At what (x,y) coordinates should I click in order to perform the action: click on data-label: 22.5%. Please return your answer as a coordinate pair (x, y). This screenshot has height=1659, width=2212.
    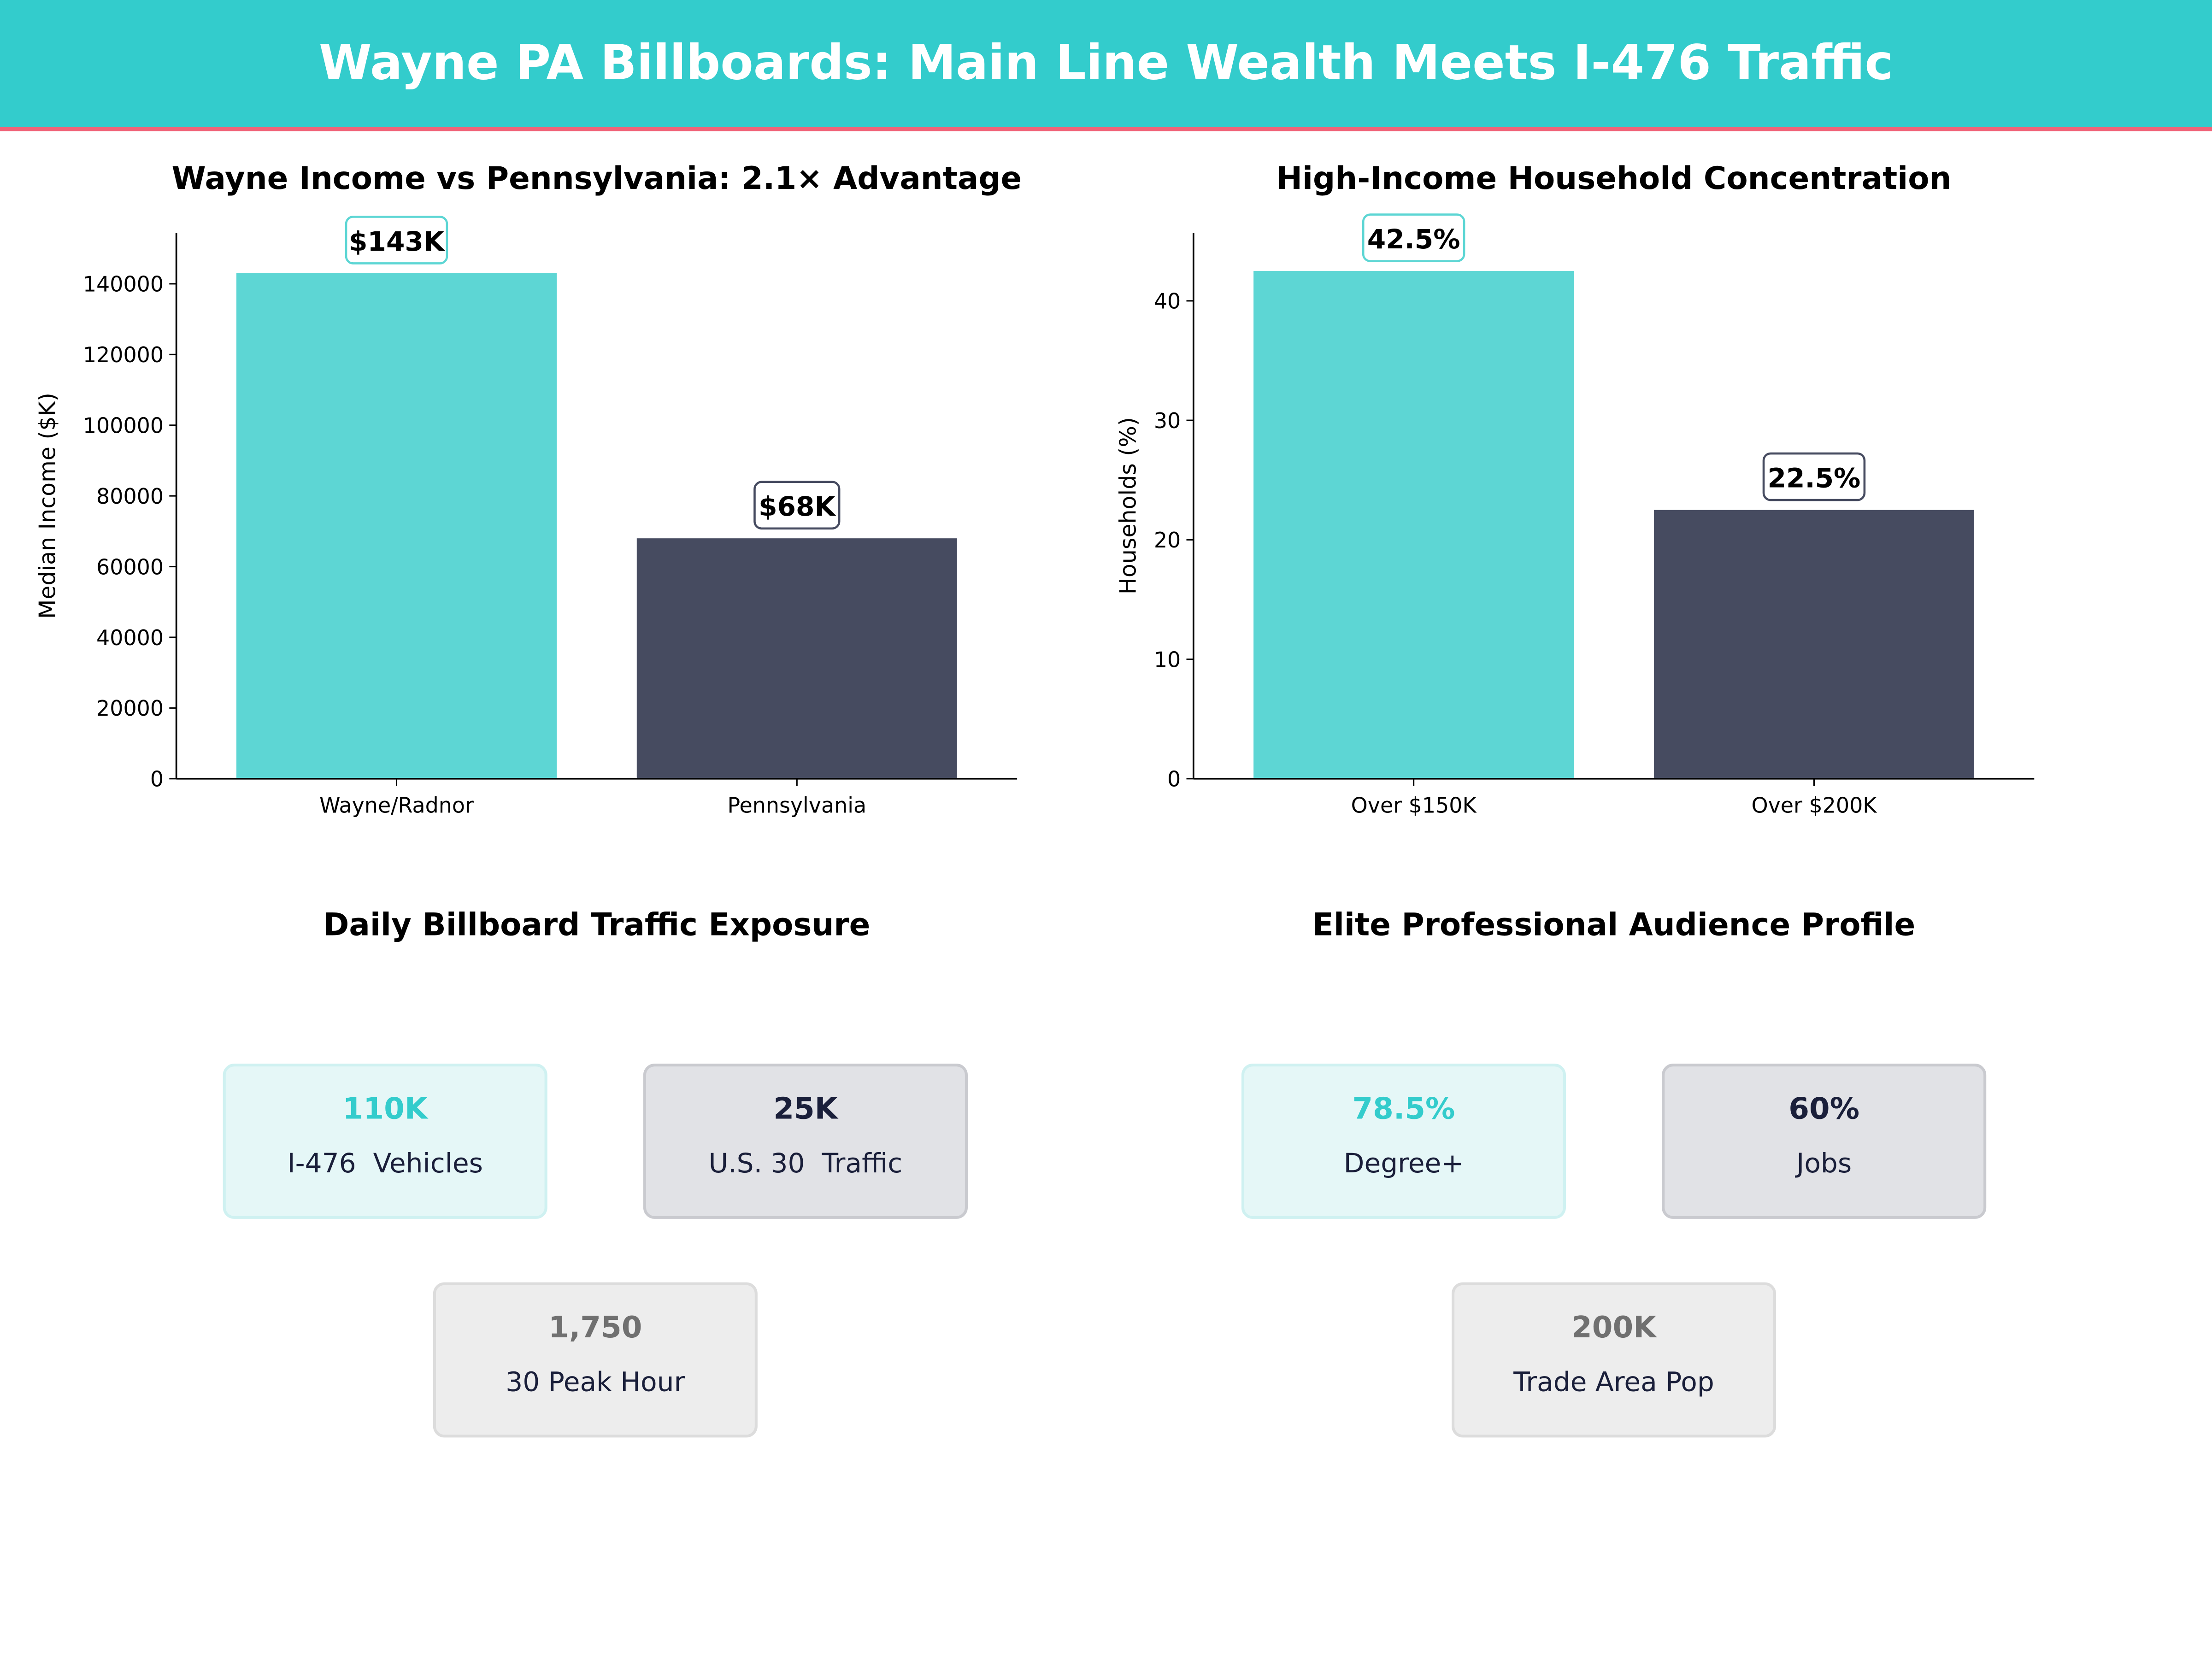
    Looking at the image, I should click on (1814, 478).